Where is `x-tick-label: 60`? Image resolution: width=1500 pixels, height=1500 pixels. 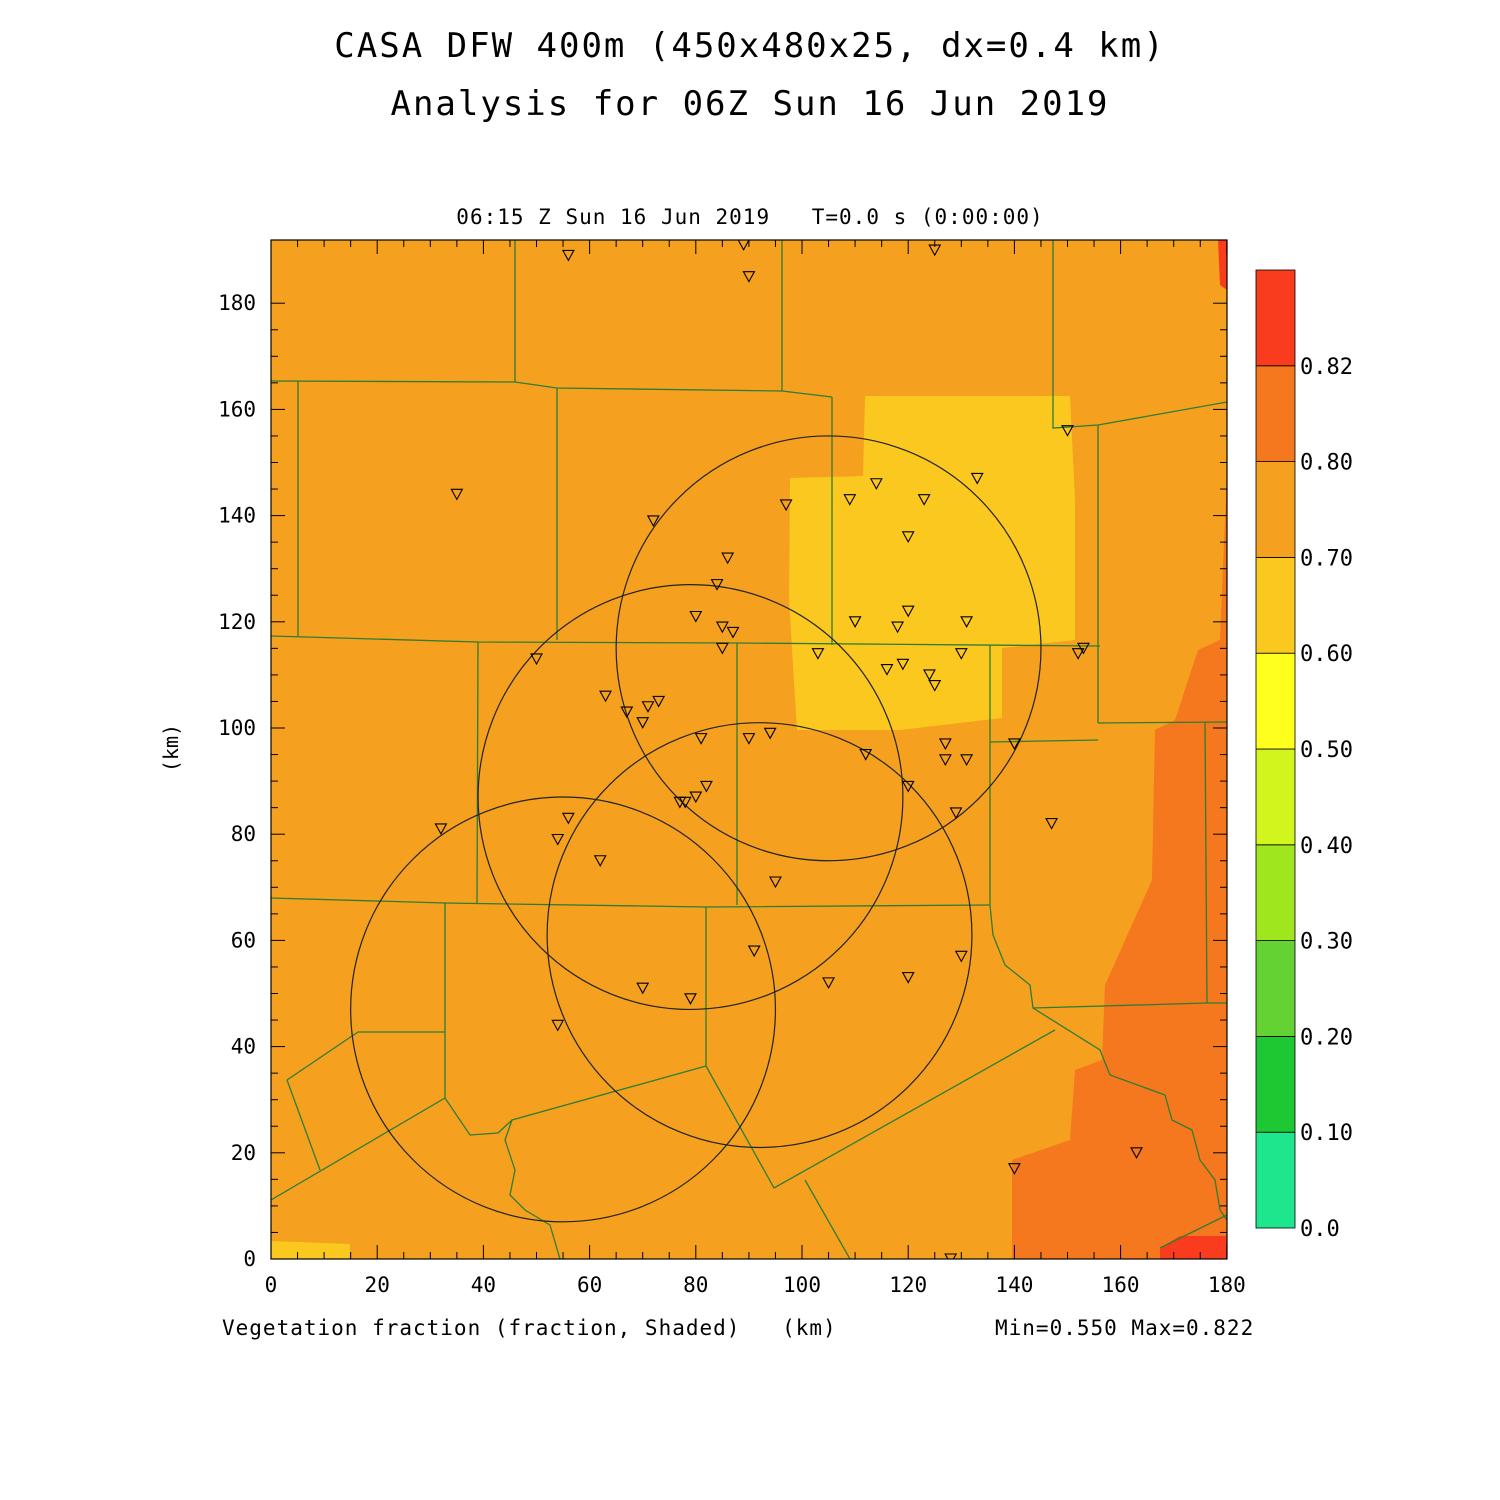
x-tick-label: 60 is located at coordinates (589, 1285).